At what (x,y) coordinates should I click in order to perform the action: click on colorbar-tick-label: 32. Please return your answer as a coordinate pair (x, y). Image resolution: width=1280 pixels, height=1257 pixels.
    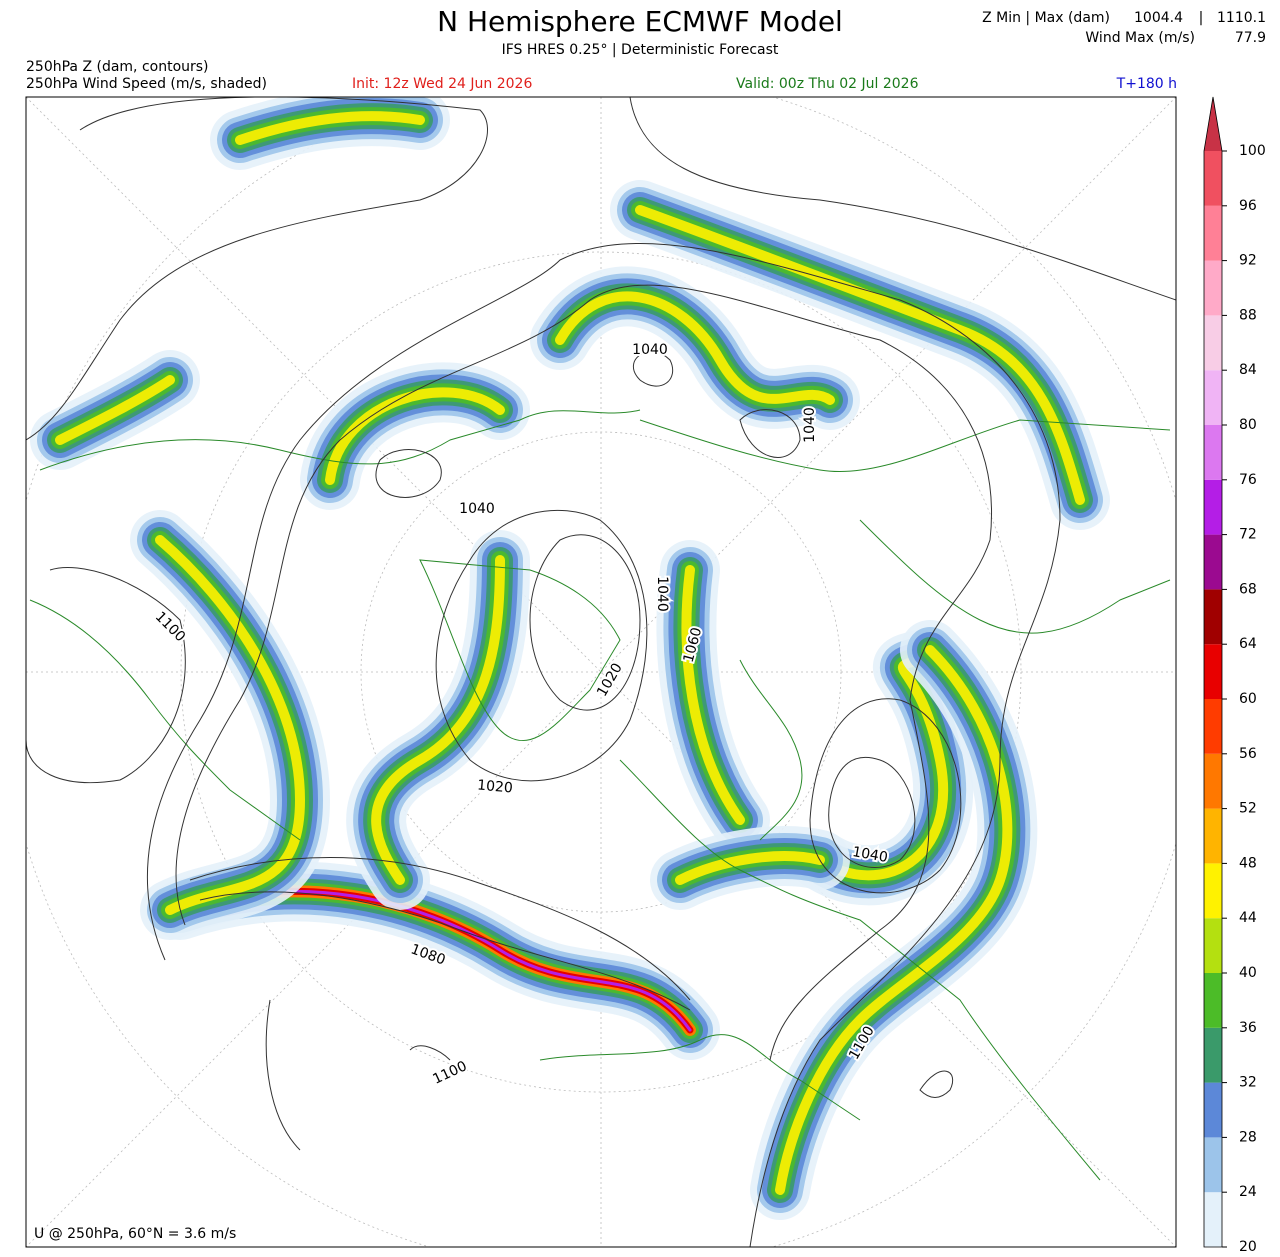
    Looking at the image, I should click on (1248, 1083).